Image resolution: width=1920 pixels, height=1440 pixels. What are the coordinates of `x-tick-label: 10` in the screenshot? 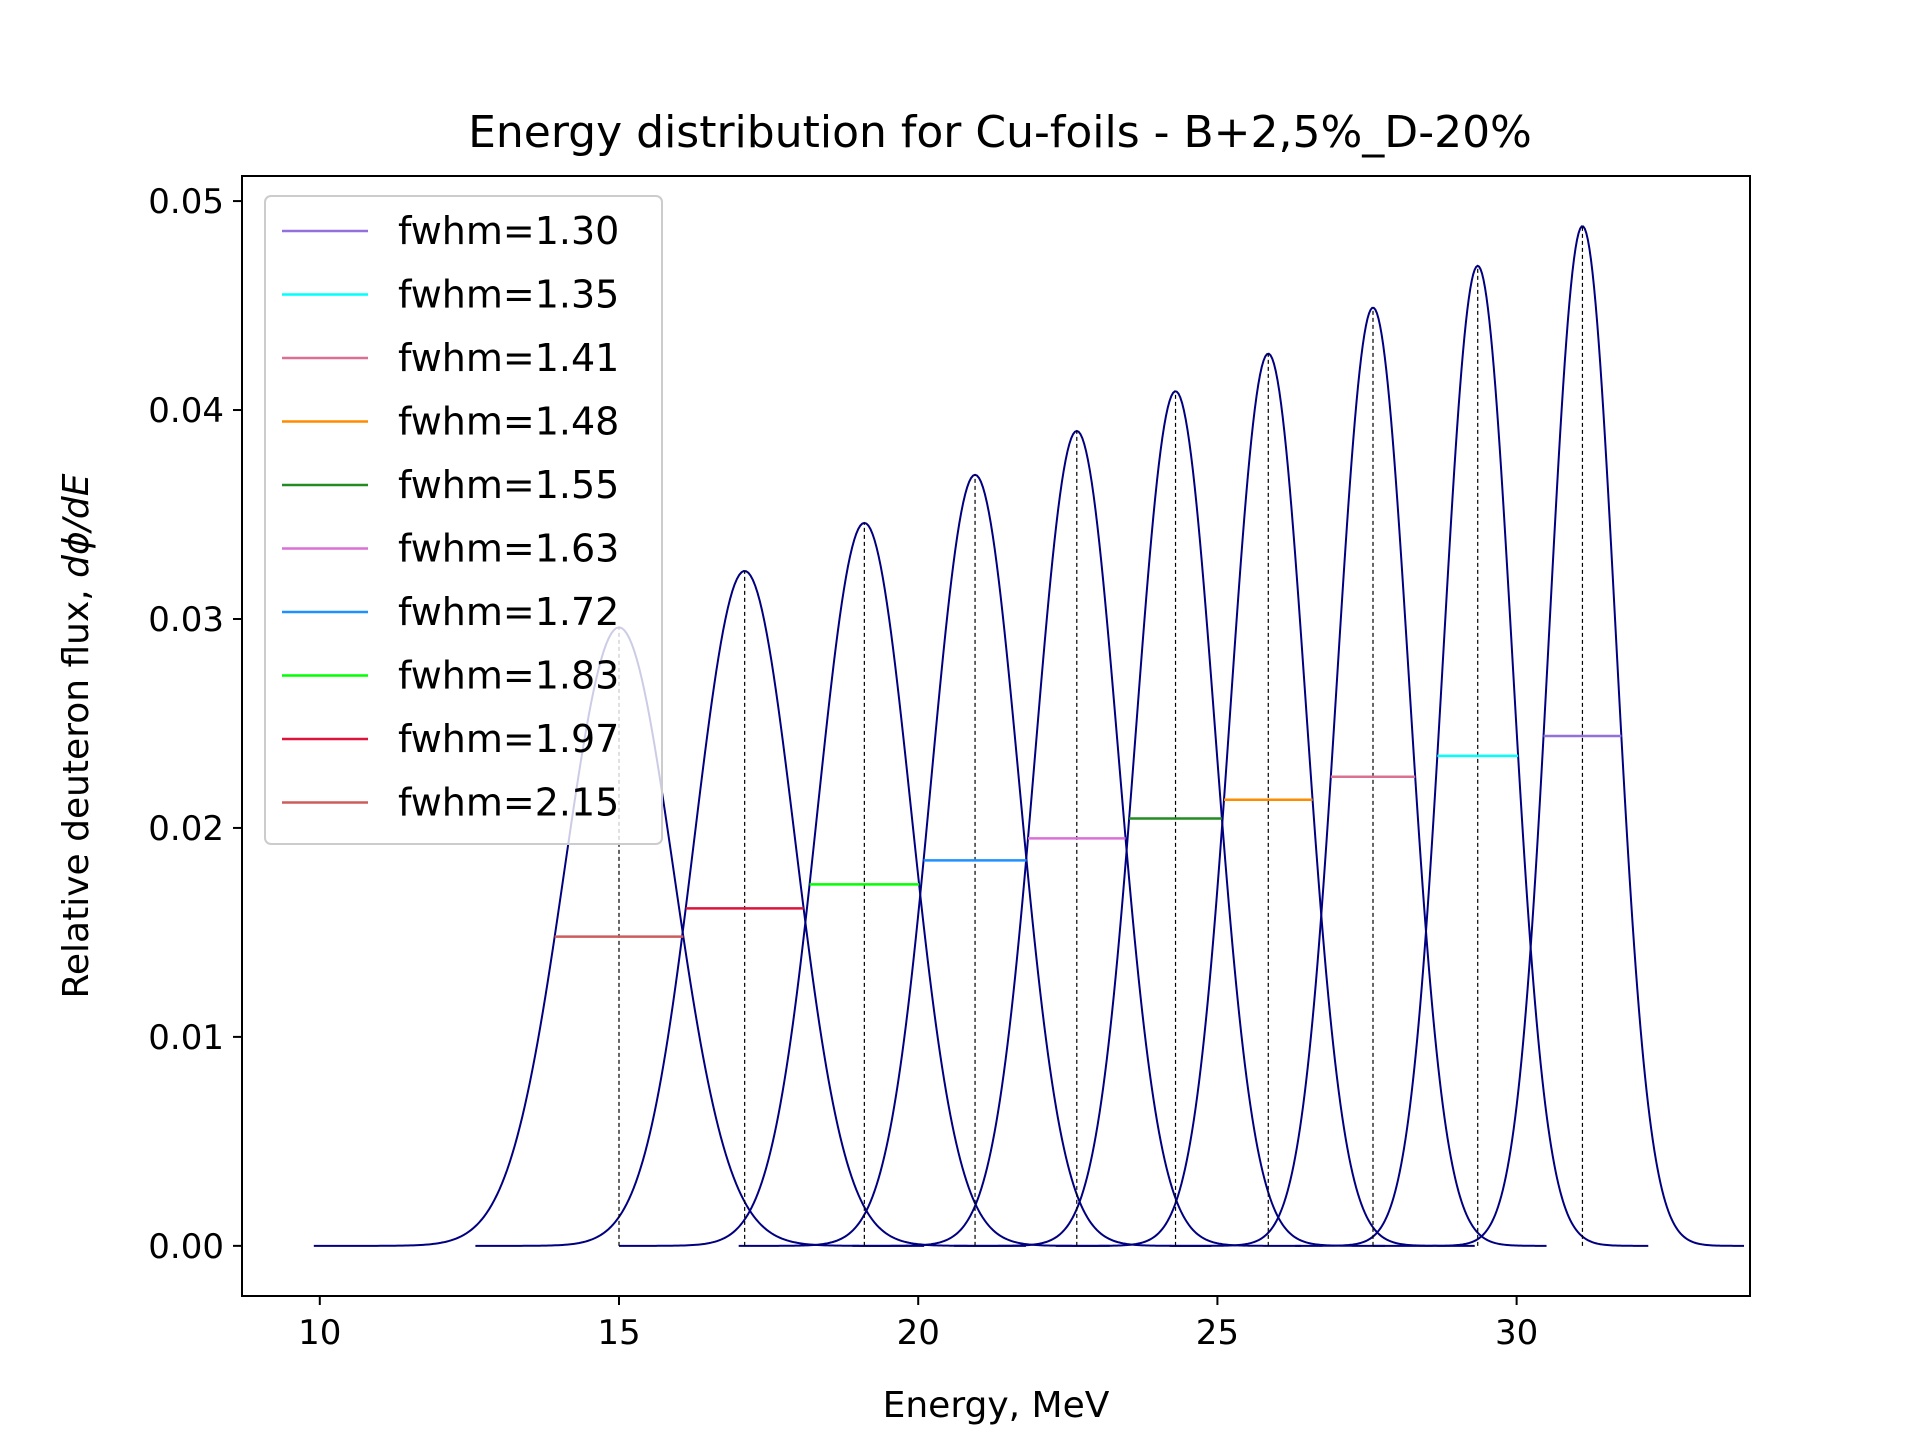 It's located at (319, 1333).